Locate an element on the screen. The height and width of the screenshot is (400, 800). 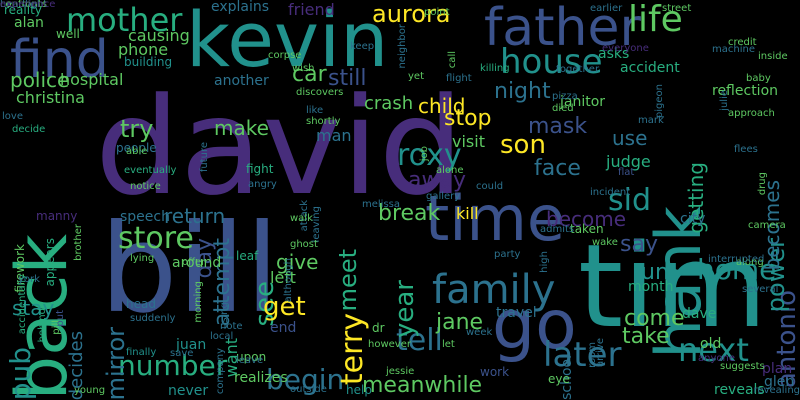
cloud-word: ghost is located at coordinates (304, 244).